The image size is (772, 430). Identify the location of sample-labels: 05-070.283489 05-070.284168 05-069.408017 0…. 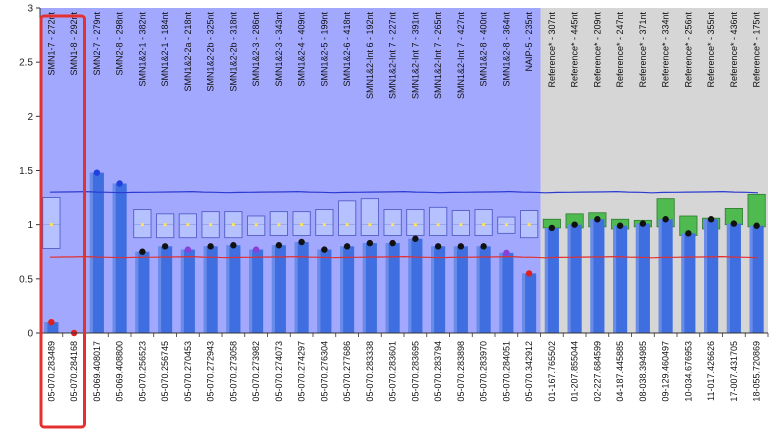
(403, 371).